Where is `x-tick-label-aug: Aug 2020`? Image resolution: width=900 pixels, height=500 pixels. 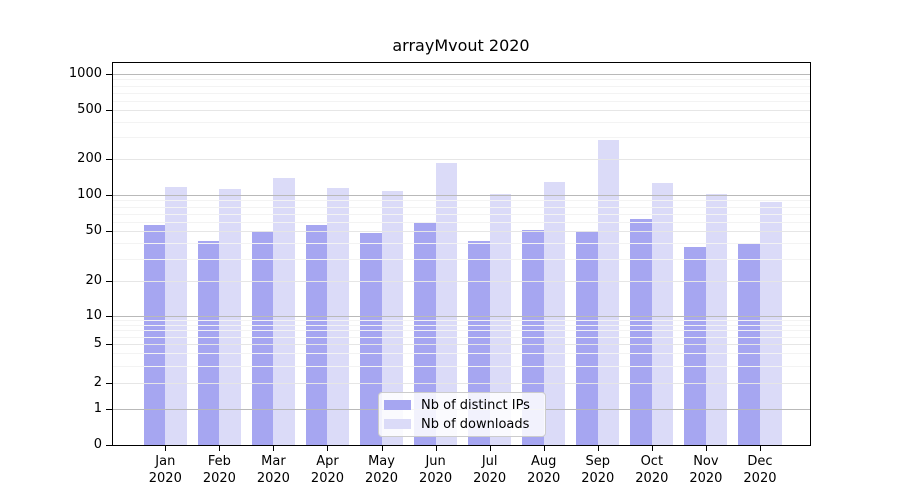 x-tick-label-aug: Aug 2020 is located at coordinates (544, 470).